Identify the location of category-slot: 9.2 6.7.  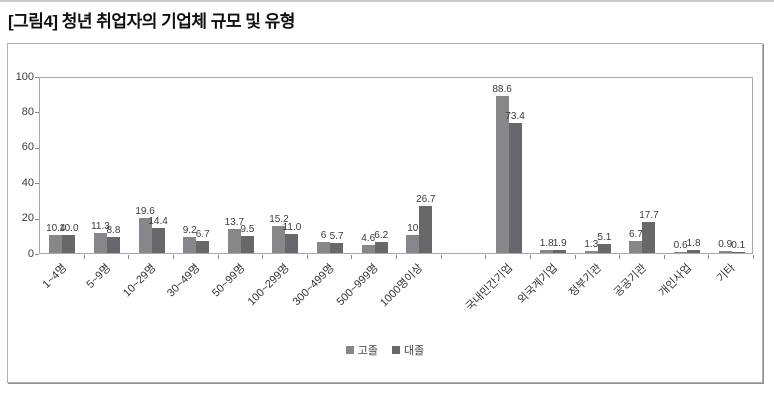
(196, 164).